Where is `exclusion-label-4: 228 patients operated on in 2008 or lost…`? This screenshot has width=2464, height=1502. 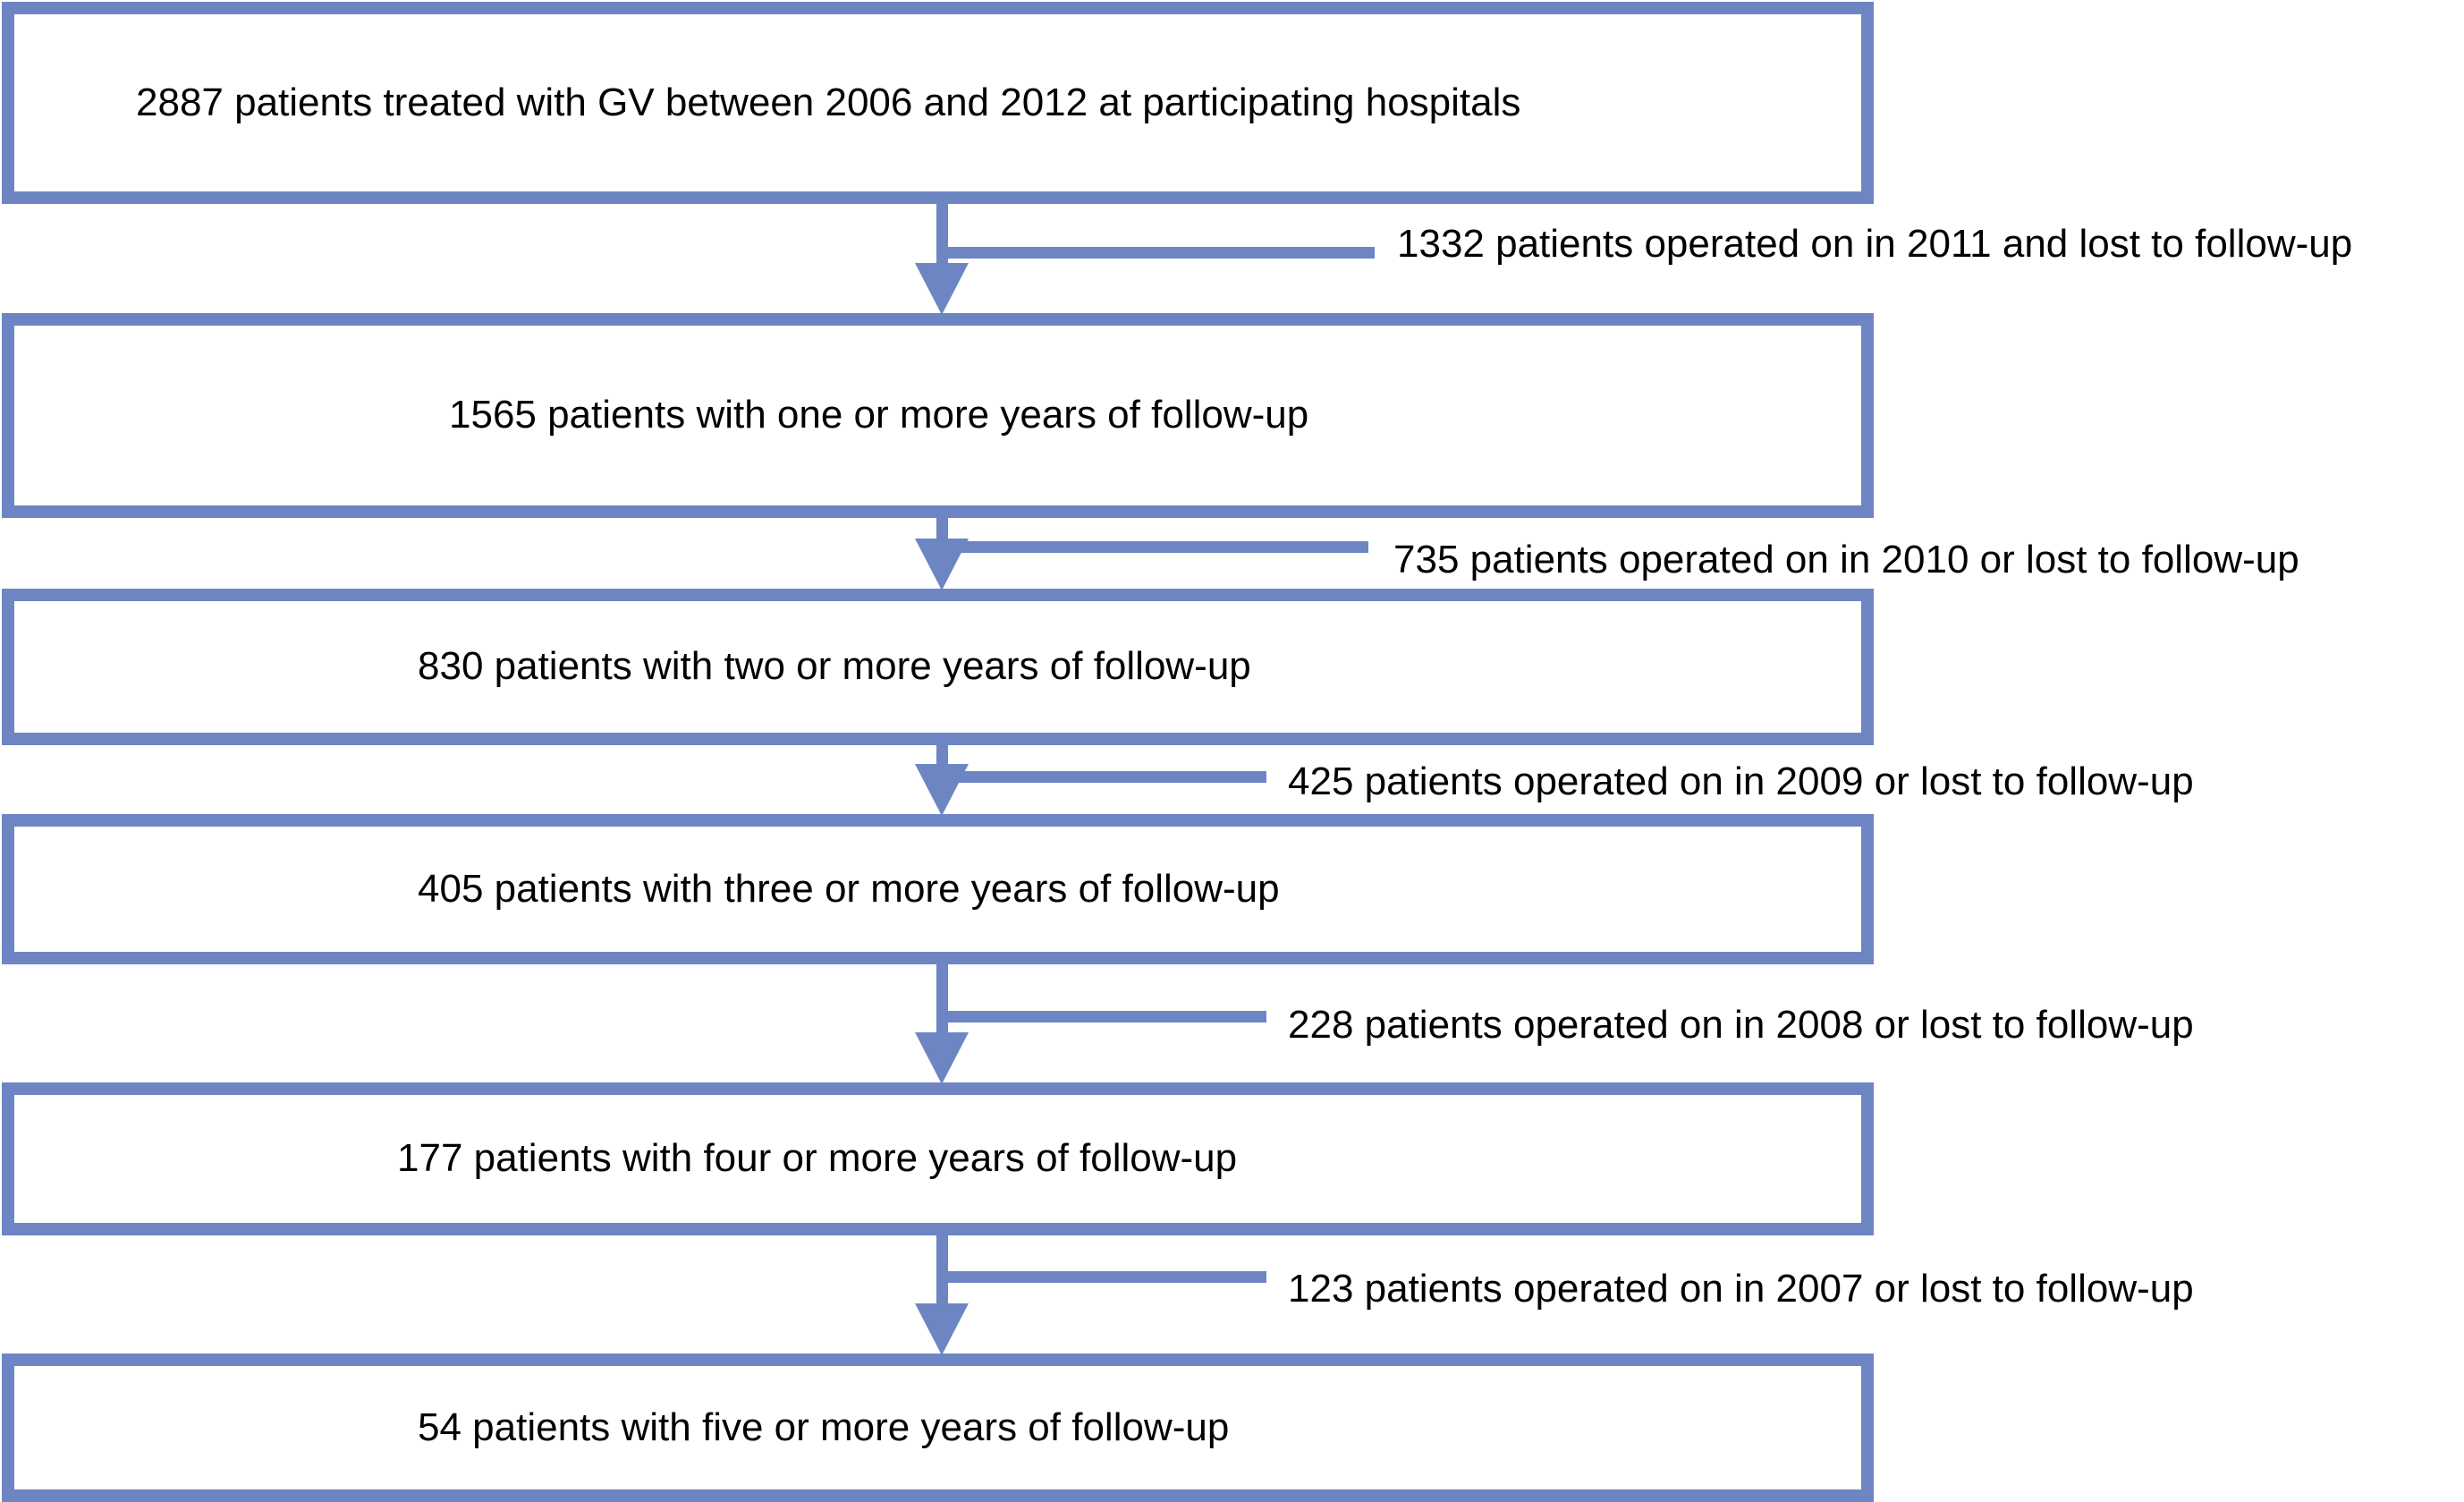
exclusion-label-4: 228 patients operated on in 2008 or lost… is located at coordinates (1741, 1025).